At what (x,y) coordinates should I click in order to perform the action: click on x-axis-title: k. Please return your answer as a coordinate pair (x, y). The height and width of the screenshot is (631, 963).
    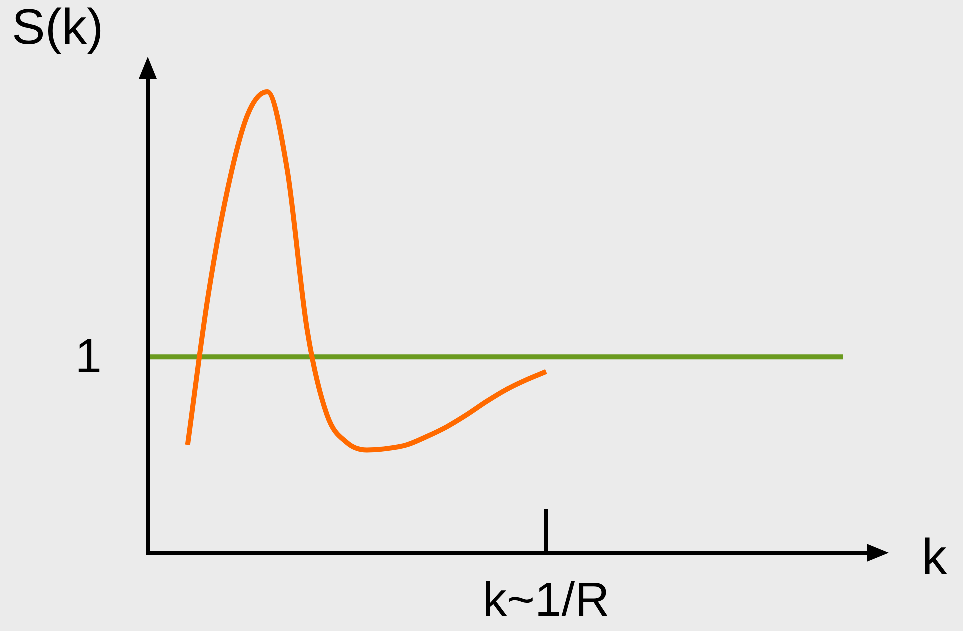
    Looking at the image, I should click on (934, 557).